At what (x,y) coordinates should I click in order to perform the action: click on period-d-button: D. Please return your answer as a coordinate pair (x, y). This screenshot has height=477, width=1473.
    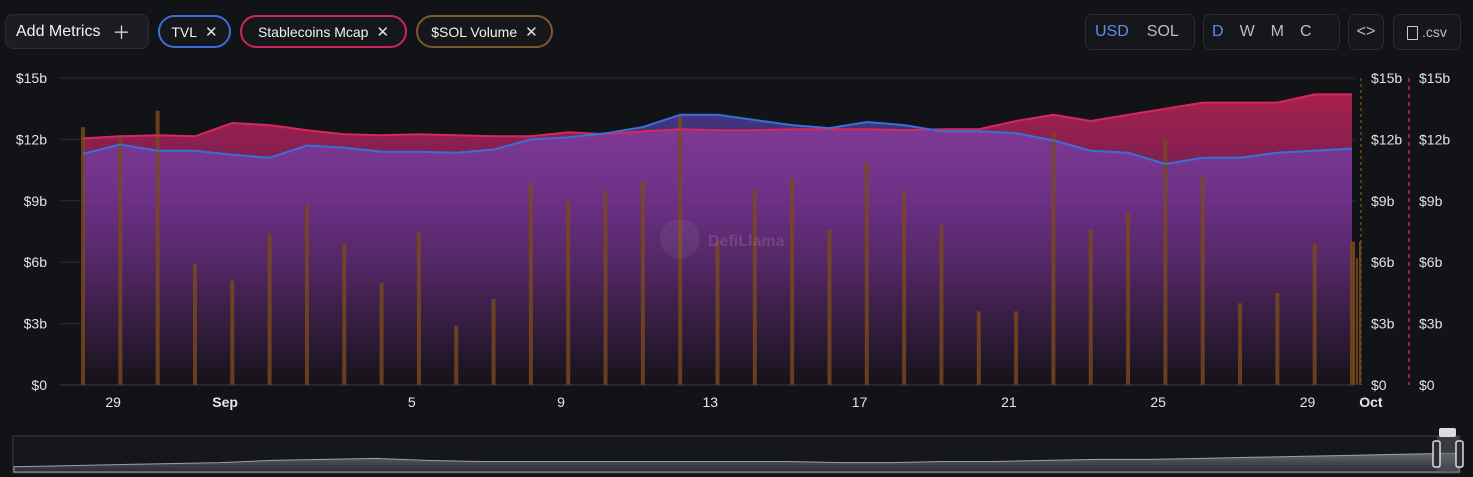
    Looking at the image, I should click on (1218, 31).